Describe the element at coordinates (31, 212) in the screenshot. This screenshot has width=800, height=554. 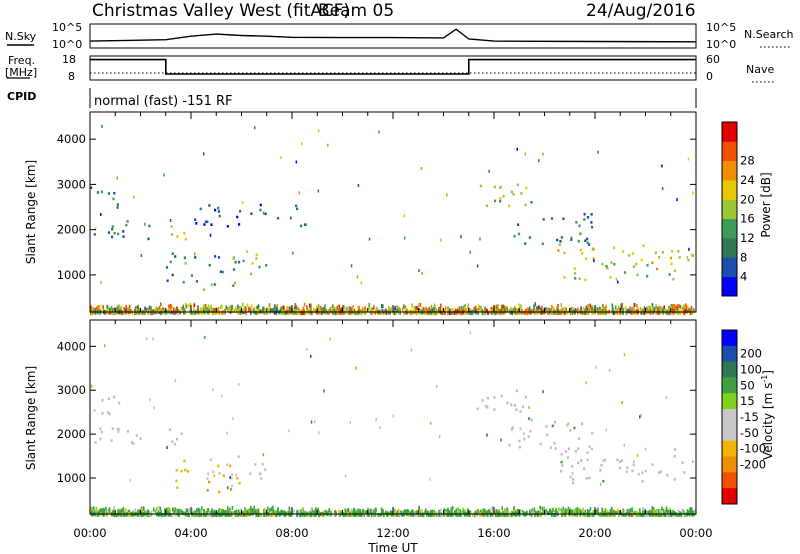
I see `power-y-axis-label: Slant Range [km]` at that location.